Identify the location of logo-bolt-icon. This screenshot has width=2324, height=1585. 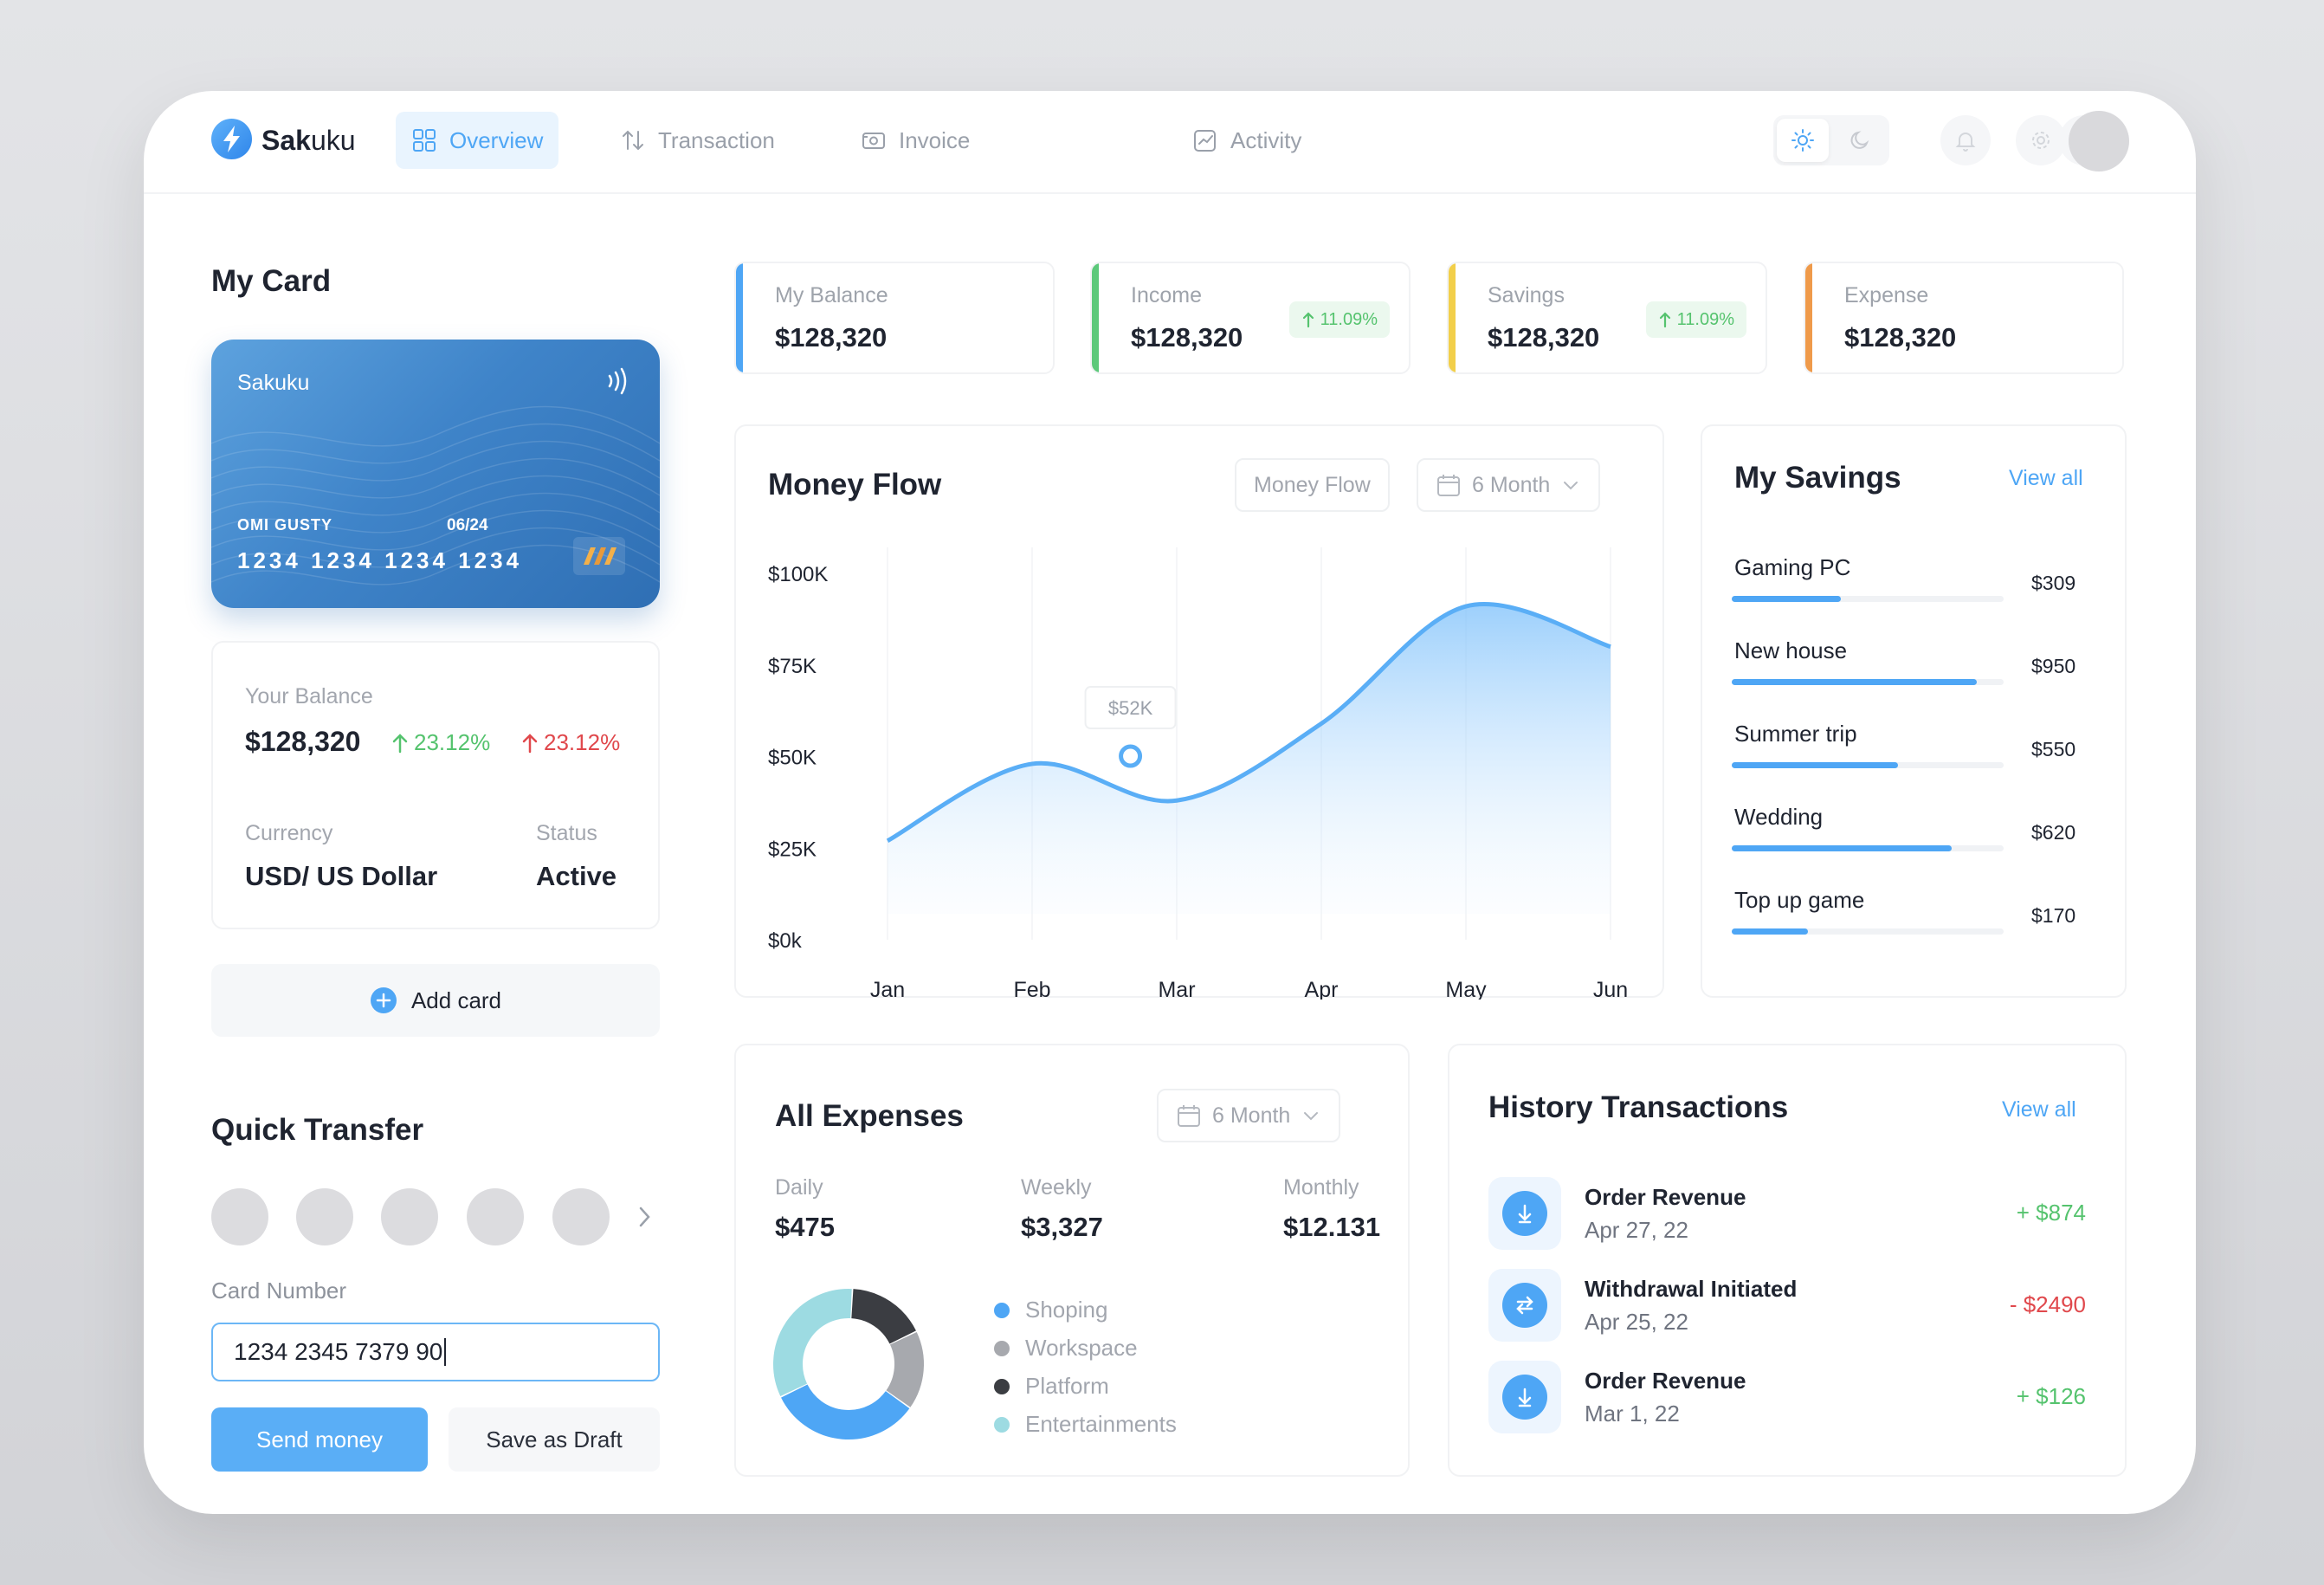
(231, 139).